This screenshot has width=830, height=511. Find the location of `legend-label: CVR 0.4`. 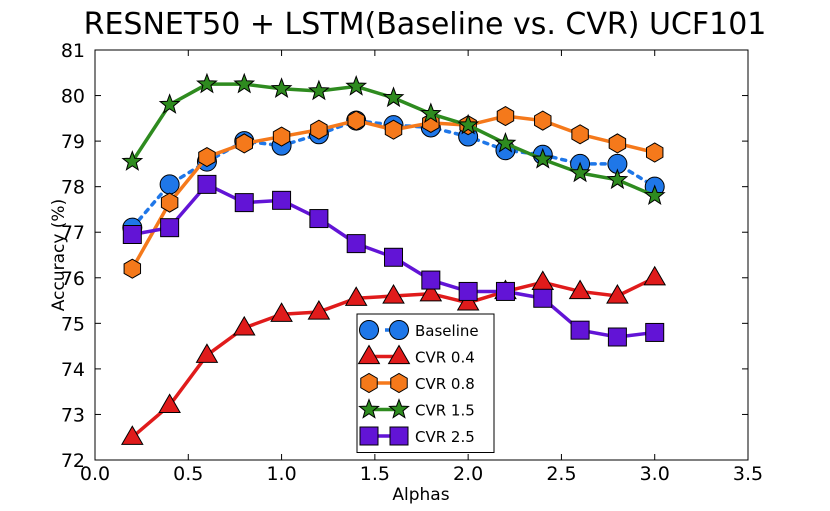

legend-label: CVR 0.4 is located at coordinates (445, 358).